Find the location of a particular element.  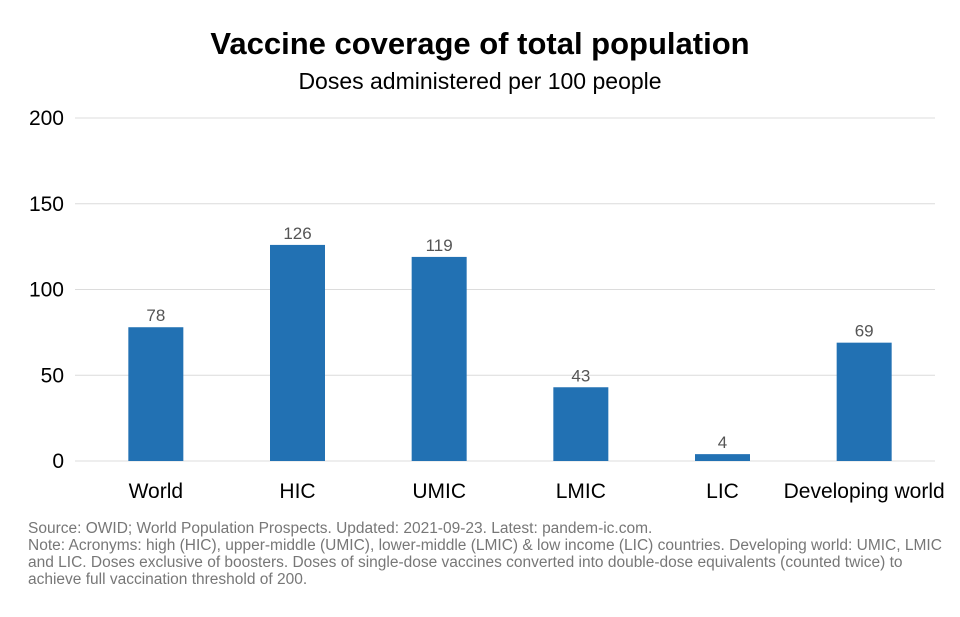

x-tick-label: LMIC is located at coordinates (581, 491).